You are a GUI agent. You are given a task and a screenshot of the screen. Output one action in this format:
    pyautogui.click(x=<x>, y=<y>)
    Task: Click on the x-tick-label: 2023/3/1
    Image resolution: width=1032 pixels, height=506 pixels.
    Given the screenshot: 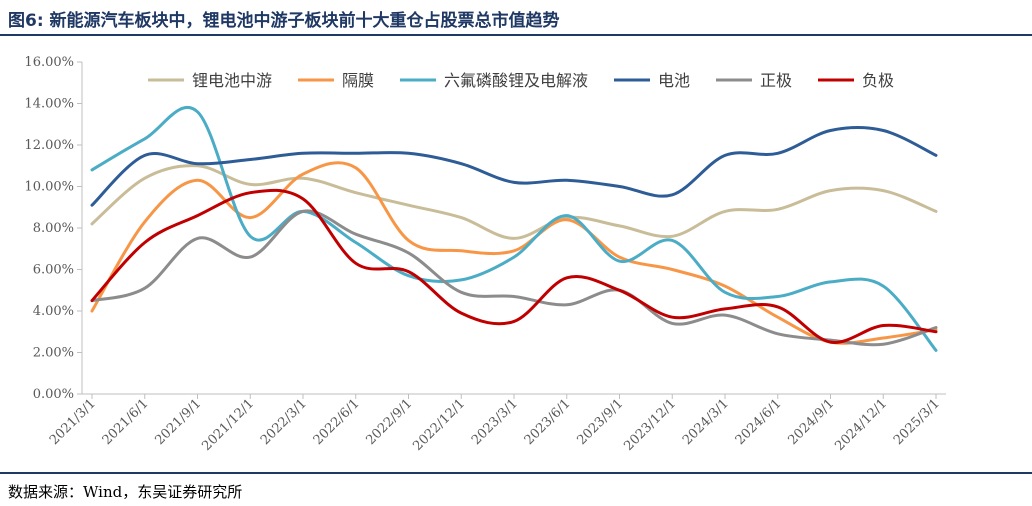 What is the action you would take?
    pyautogui.click(x=495, y=422)
    